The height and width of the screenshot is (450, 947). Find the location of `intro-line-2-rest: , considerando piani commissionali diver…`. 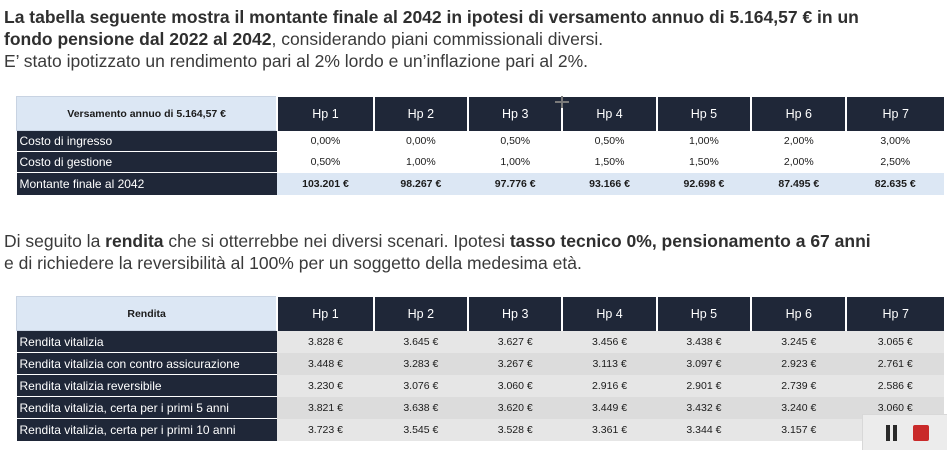

intro-line-2-rest: , considerando piani commissionali diver… is located at coordinates (437, 39).